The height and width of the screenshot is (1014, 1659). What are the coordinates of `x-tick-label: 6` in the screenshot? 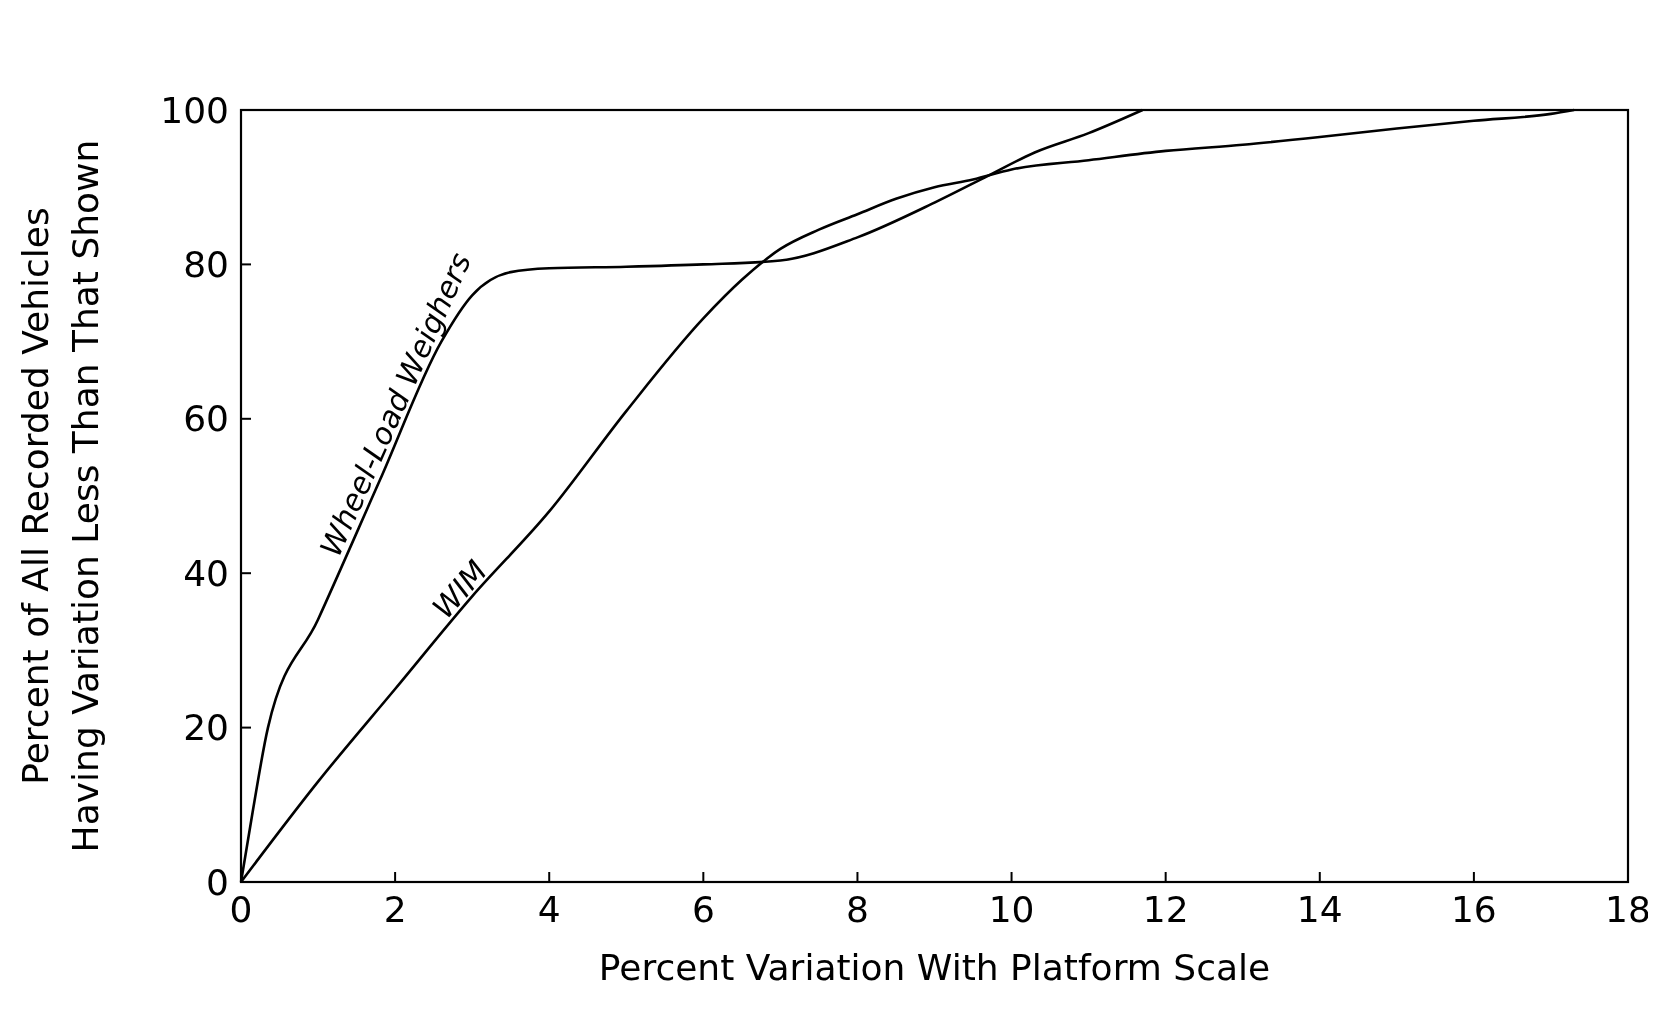 It's located at (703, 909).